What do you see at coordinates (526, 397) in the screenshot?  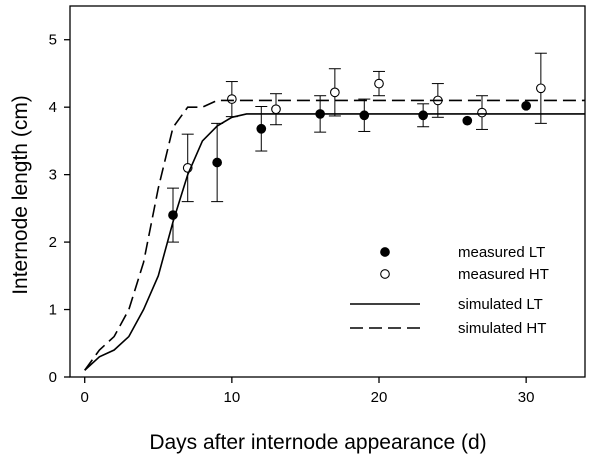 I see `x-tick-label: 30` at bounding box center [526, 397].